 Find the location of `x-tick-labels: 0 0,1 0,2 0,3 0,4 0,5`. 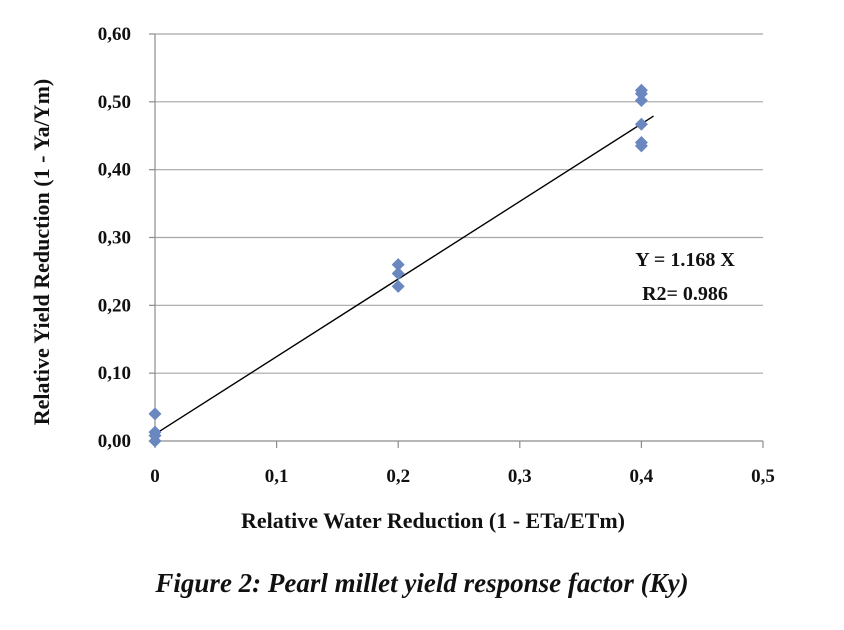

x-tick-labels: 0 0,1 0,2 0,3 0,4 0,5 is located at coordinates (462, 476).